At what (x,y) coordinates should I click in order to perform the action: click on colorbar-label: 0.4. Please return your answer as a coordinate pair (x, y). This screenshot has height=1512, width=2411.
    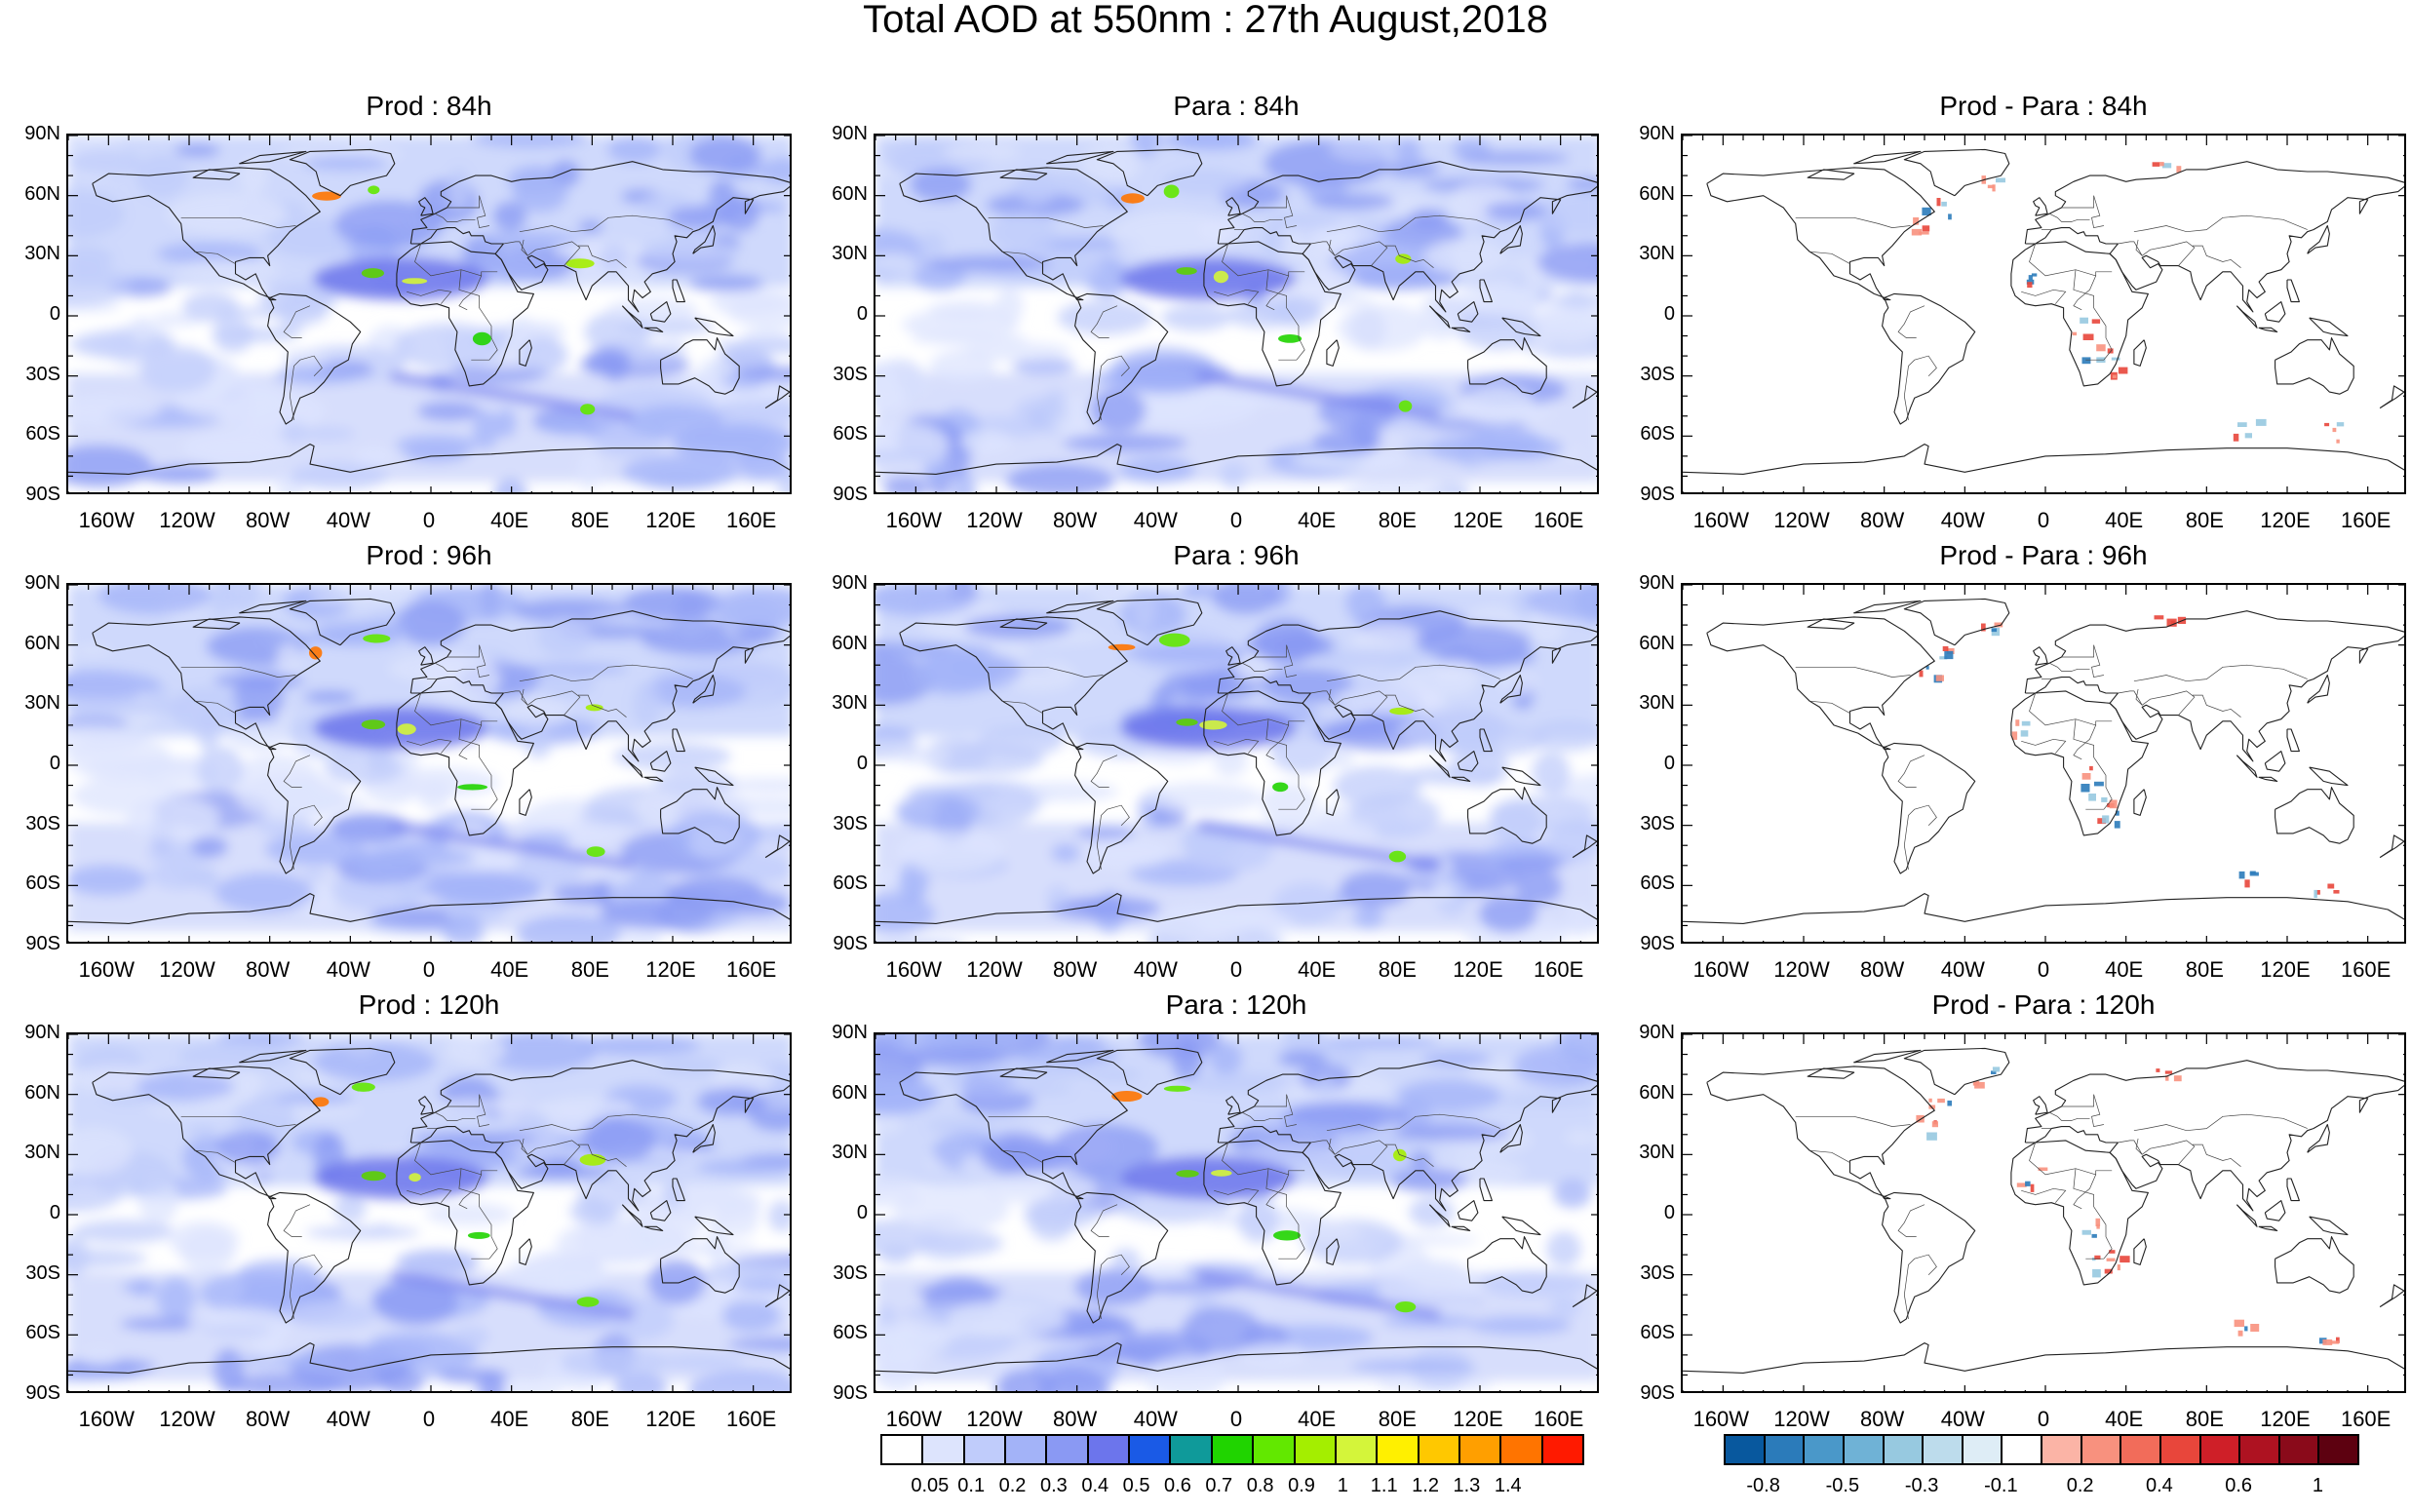
    Looking at the image, I should click on (1095, 1485).